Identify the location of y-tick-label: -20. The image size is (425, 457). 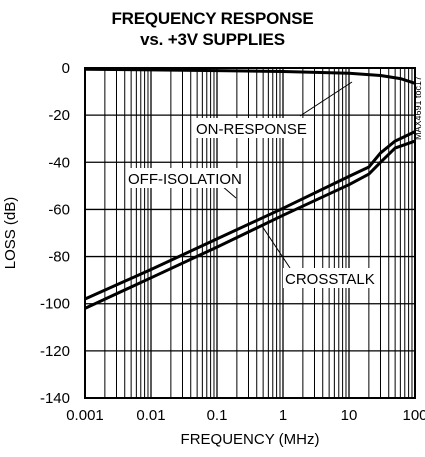
(59, 115).